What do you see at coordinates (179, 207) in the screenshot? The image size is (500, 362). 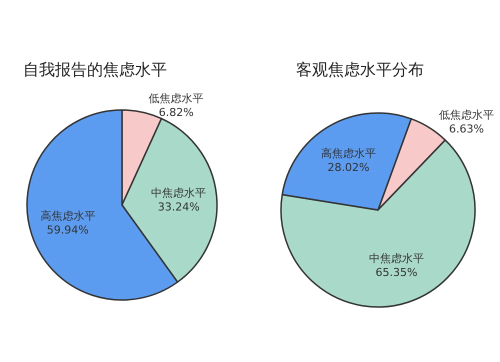 I see `data-label: 33.24%` at bounding box center [179, 207].